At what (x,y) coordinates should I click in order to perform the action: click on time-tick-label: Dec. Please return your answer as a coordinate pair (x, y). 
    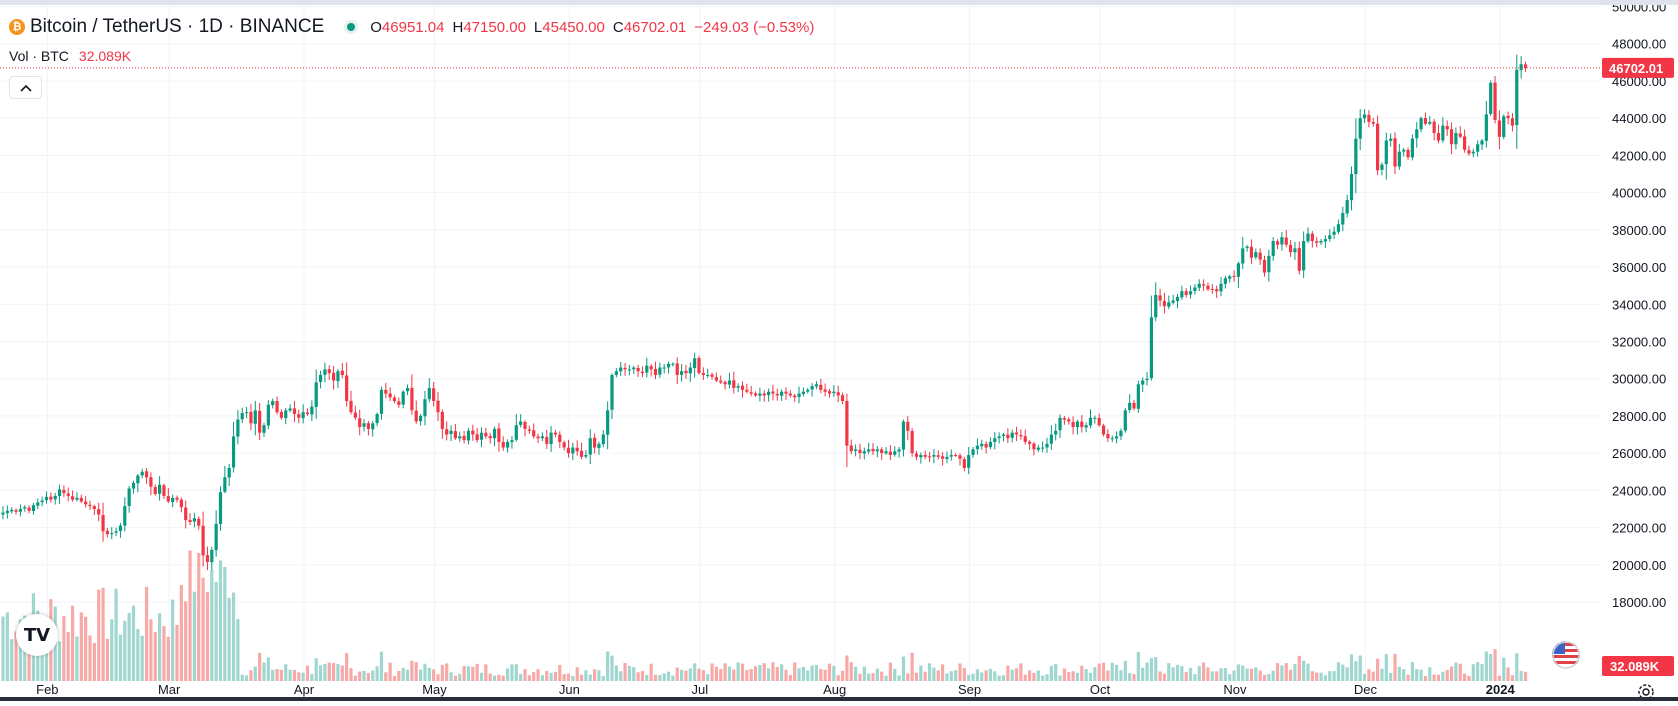
    Looking at the image, I should click on (1366, 689).